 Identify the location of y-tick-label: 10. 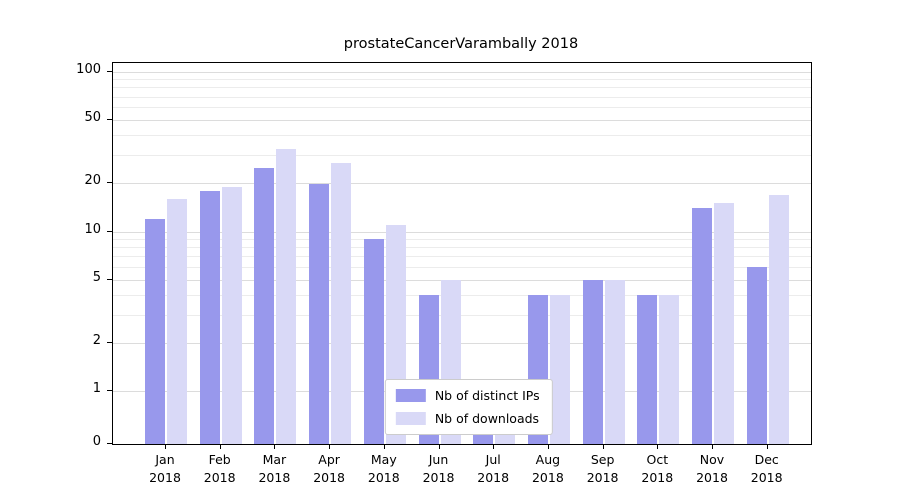
(92, 229).